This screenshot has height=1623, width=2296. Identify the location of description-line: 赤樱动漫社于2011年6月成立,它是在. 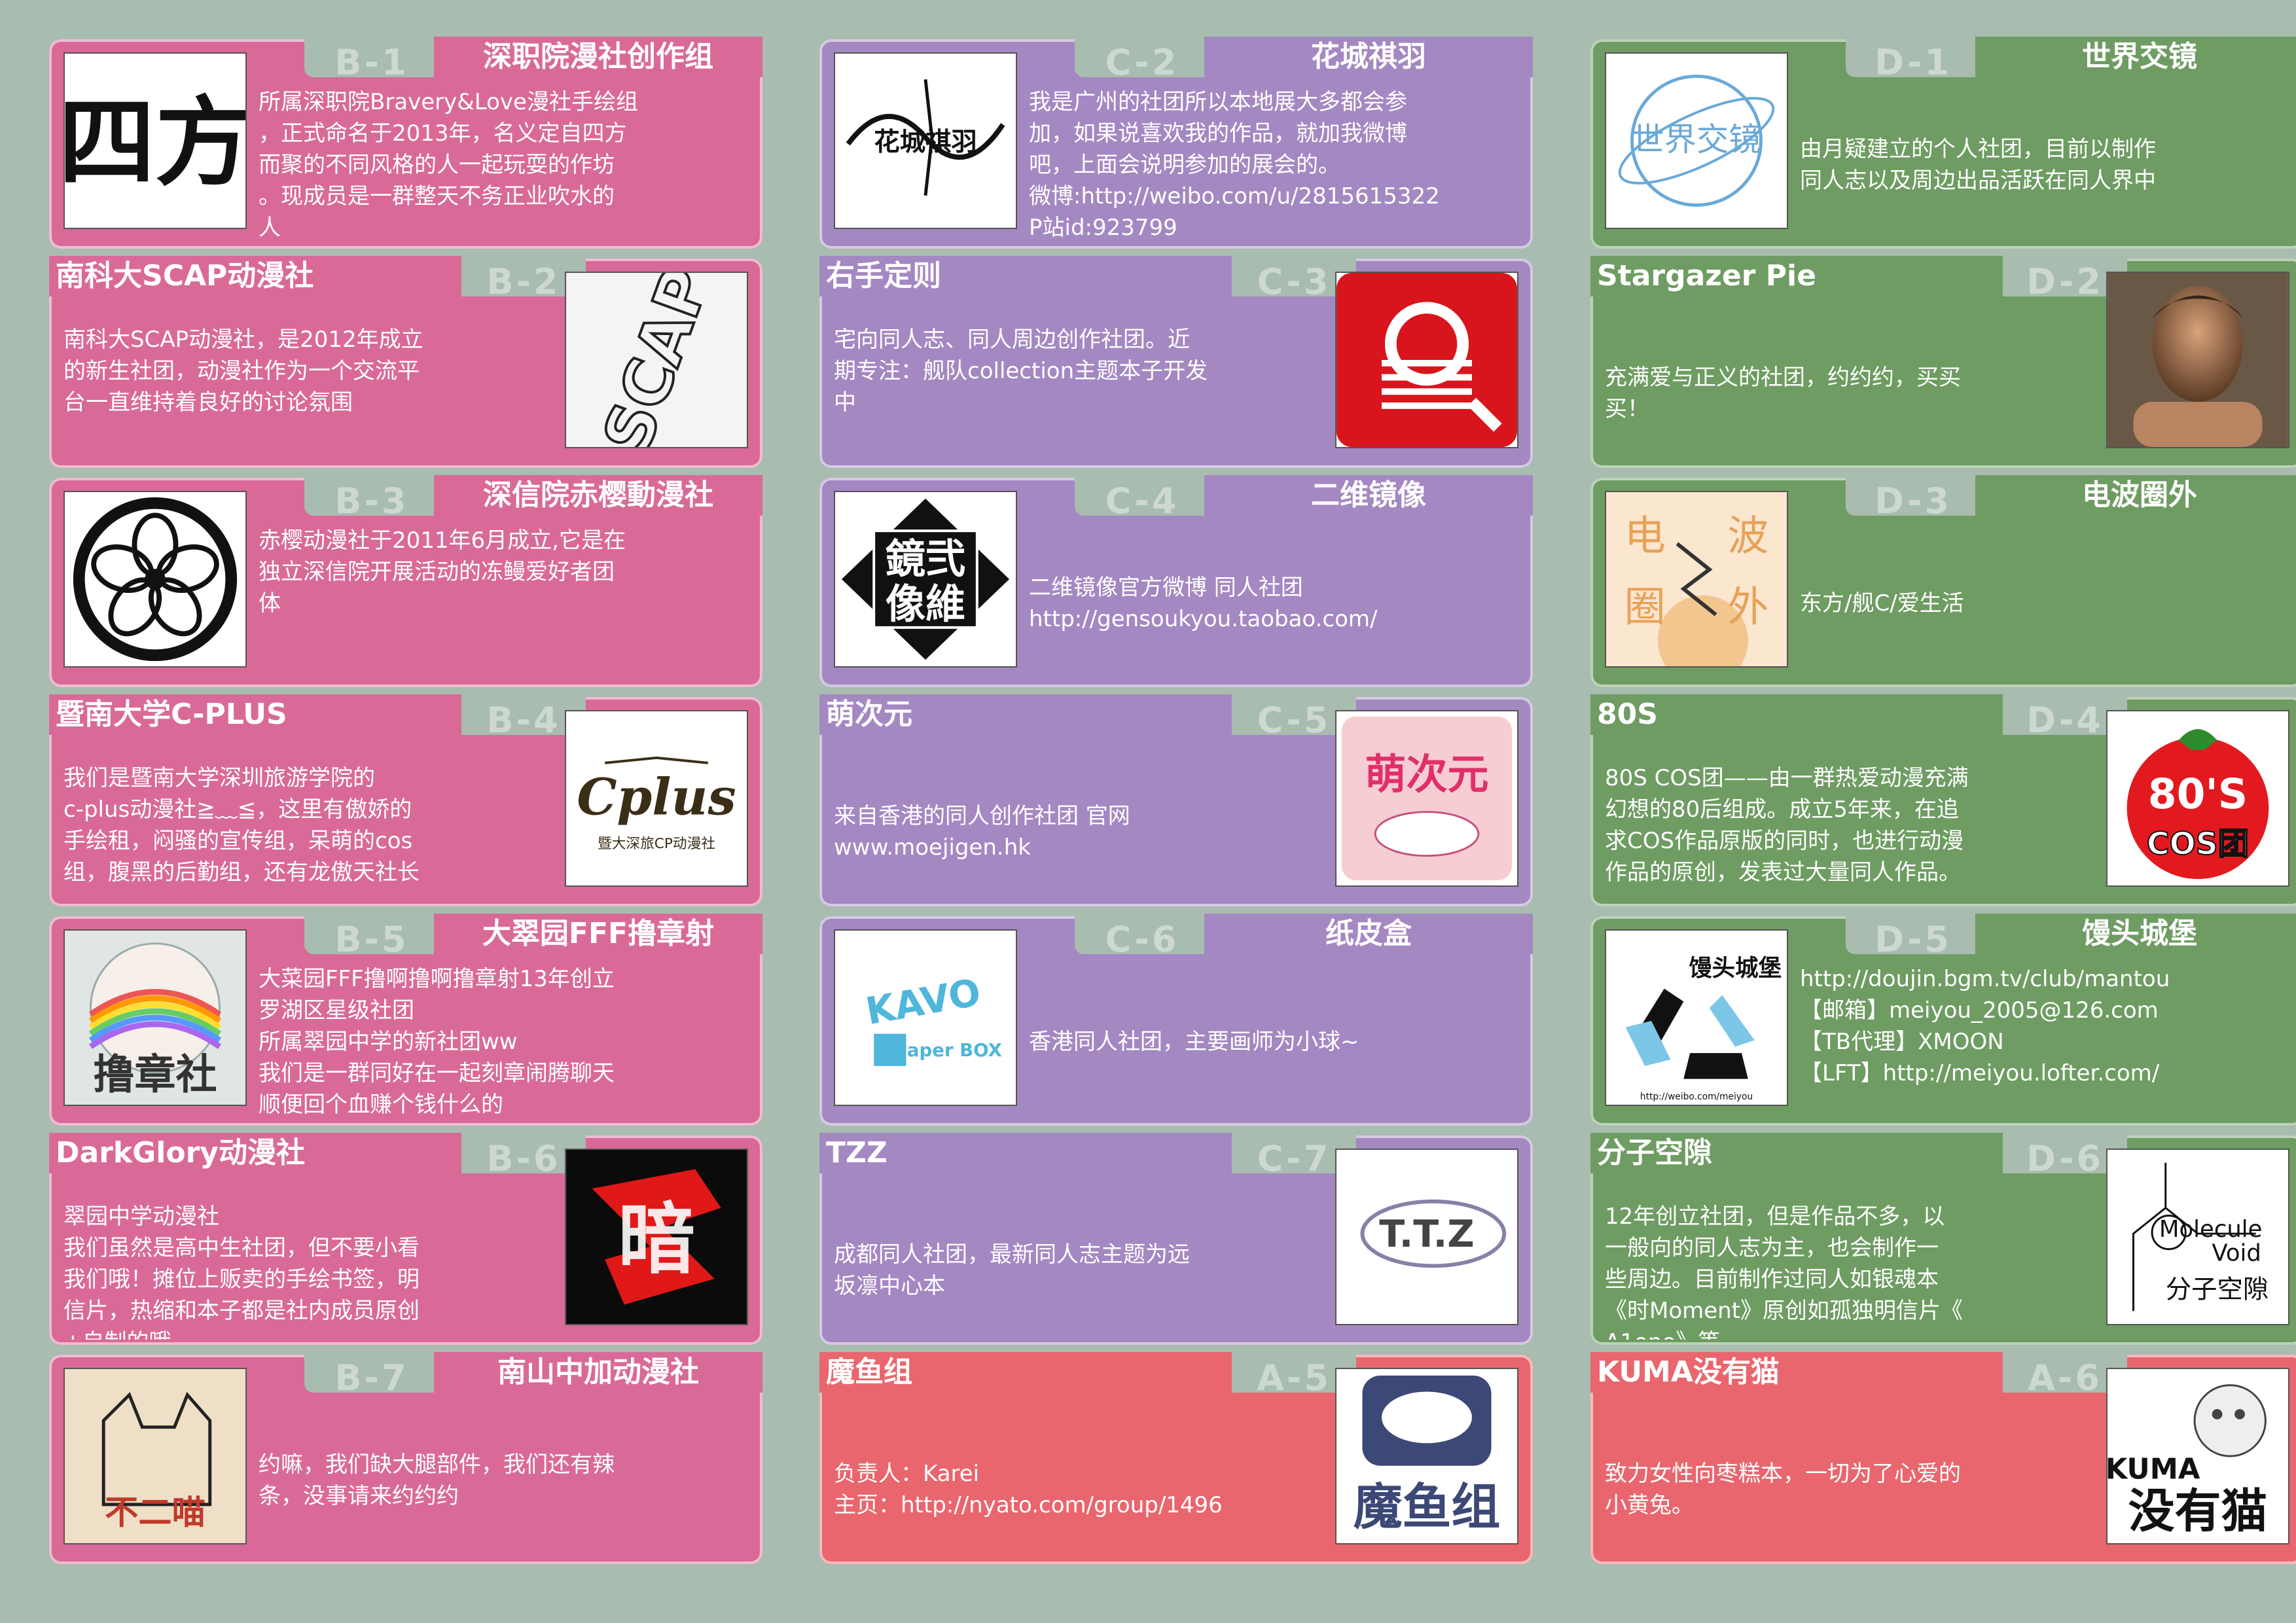
(442, 540).